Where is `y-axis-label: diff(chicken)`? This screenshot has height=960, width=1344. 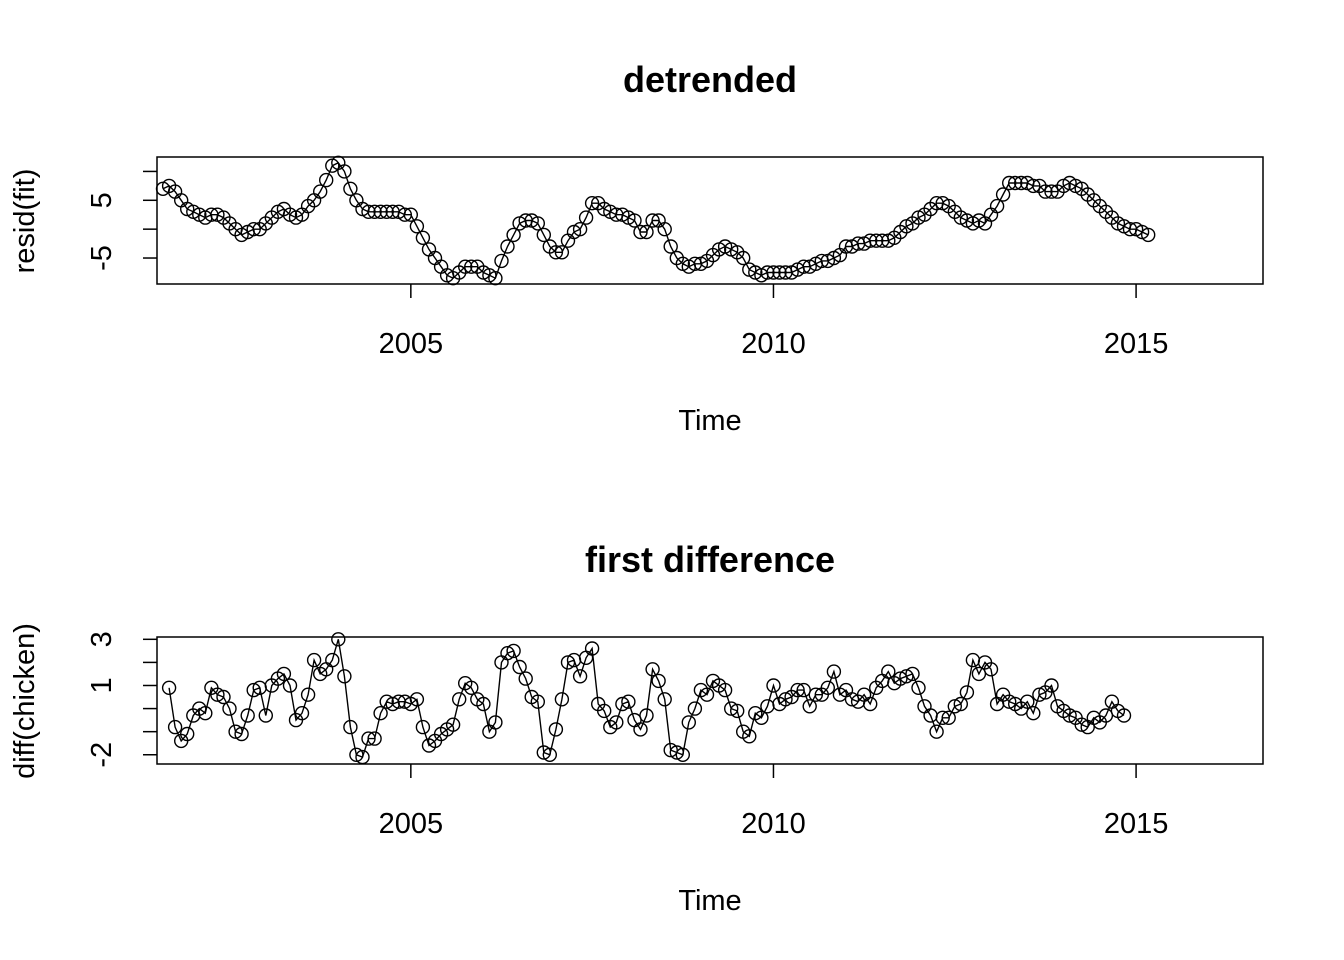 y-axis-label: diff(chicken) is located at coordinates (25, 701).